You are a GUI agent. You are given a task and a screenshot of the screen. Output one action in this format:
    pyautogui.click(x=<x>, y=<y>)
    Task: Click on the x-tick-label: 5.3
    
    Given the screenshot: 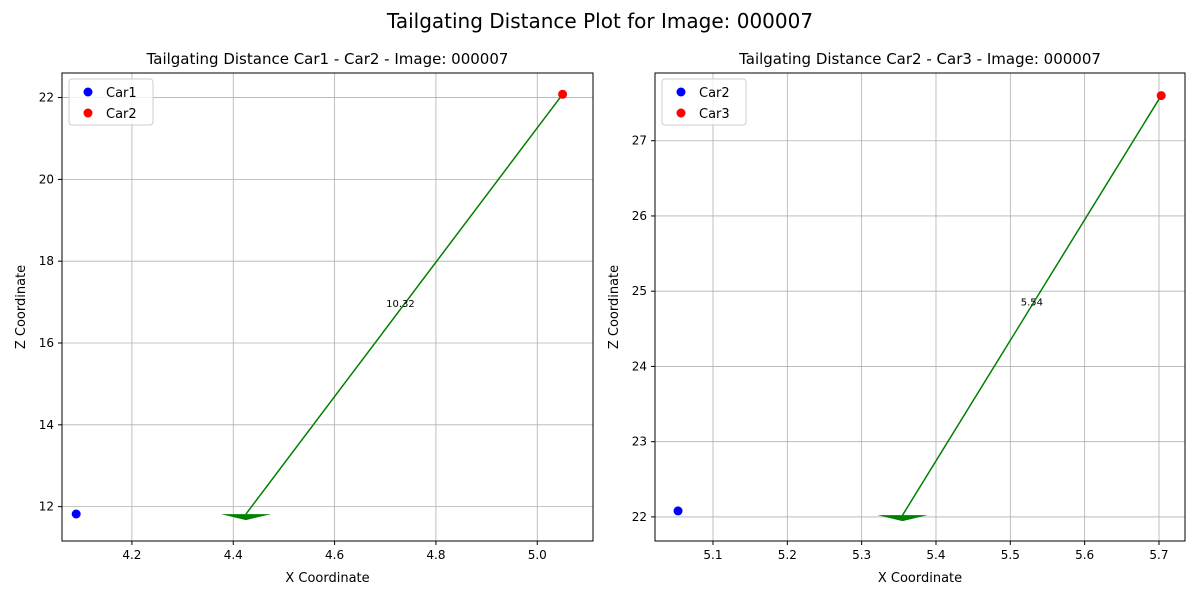 What is the action you would take?
    pyautogui.click(x=861, y=555)
    